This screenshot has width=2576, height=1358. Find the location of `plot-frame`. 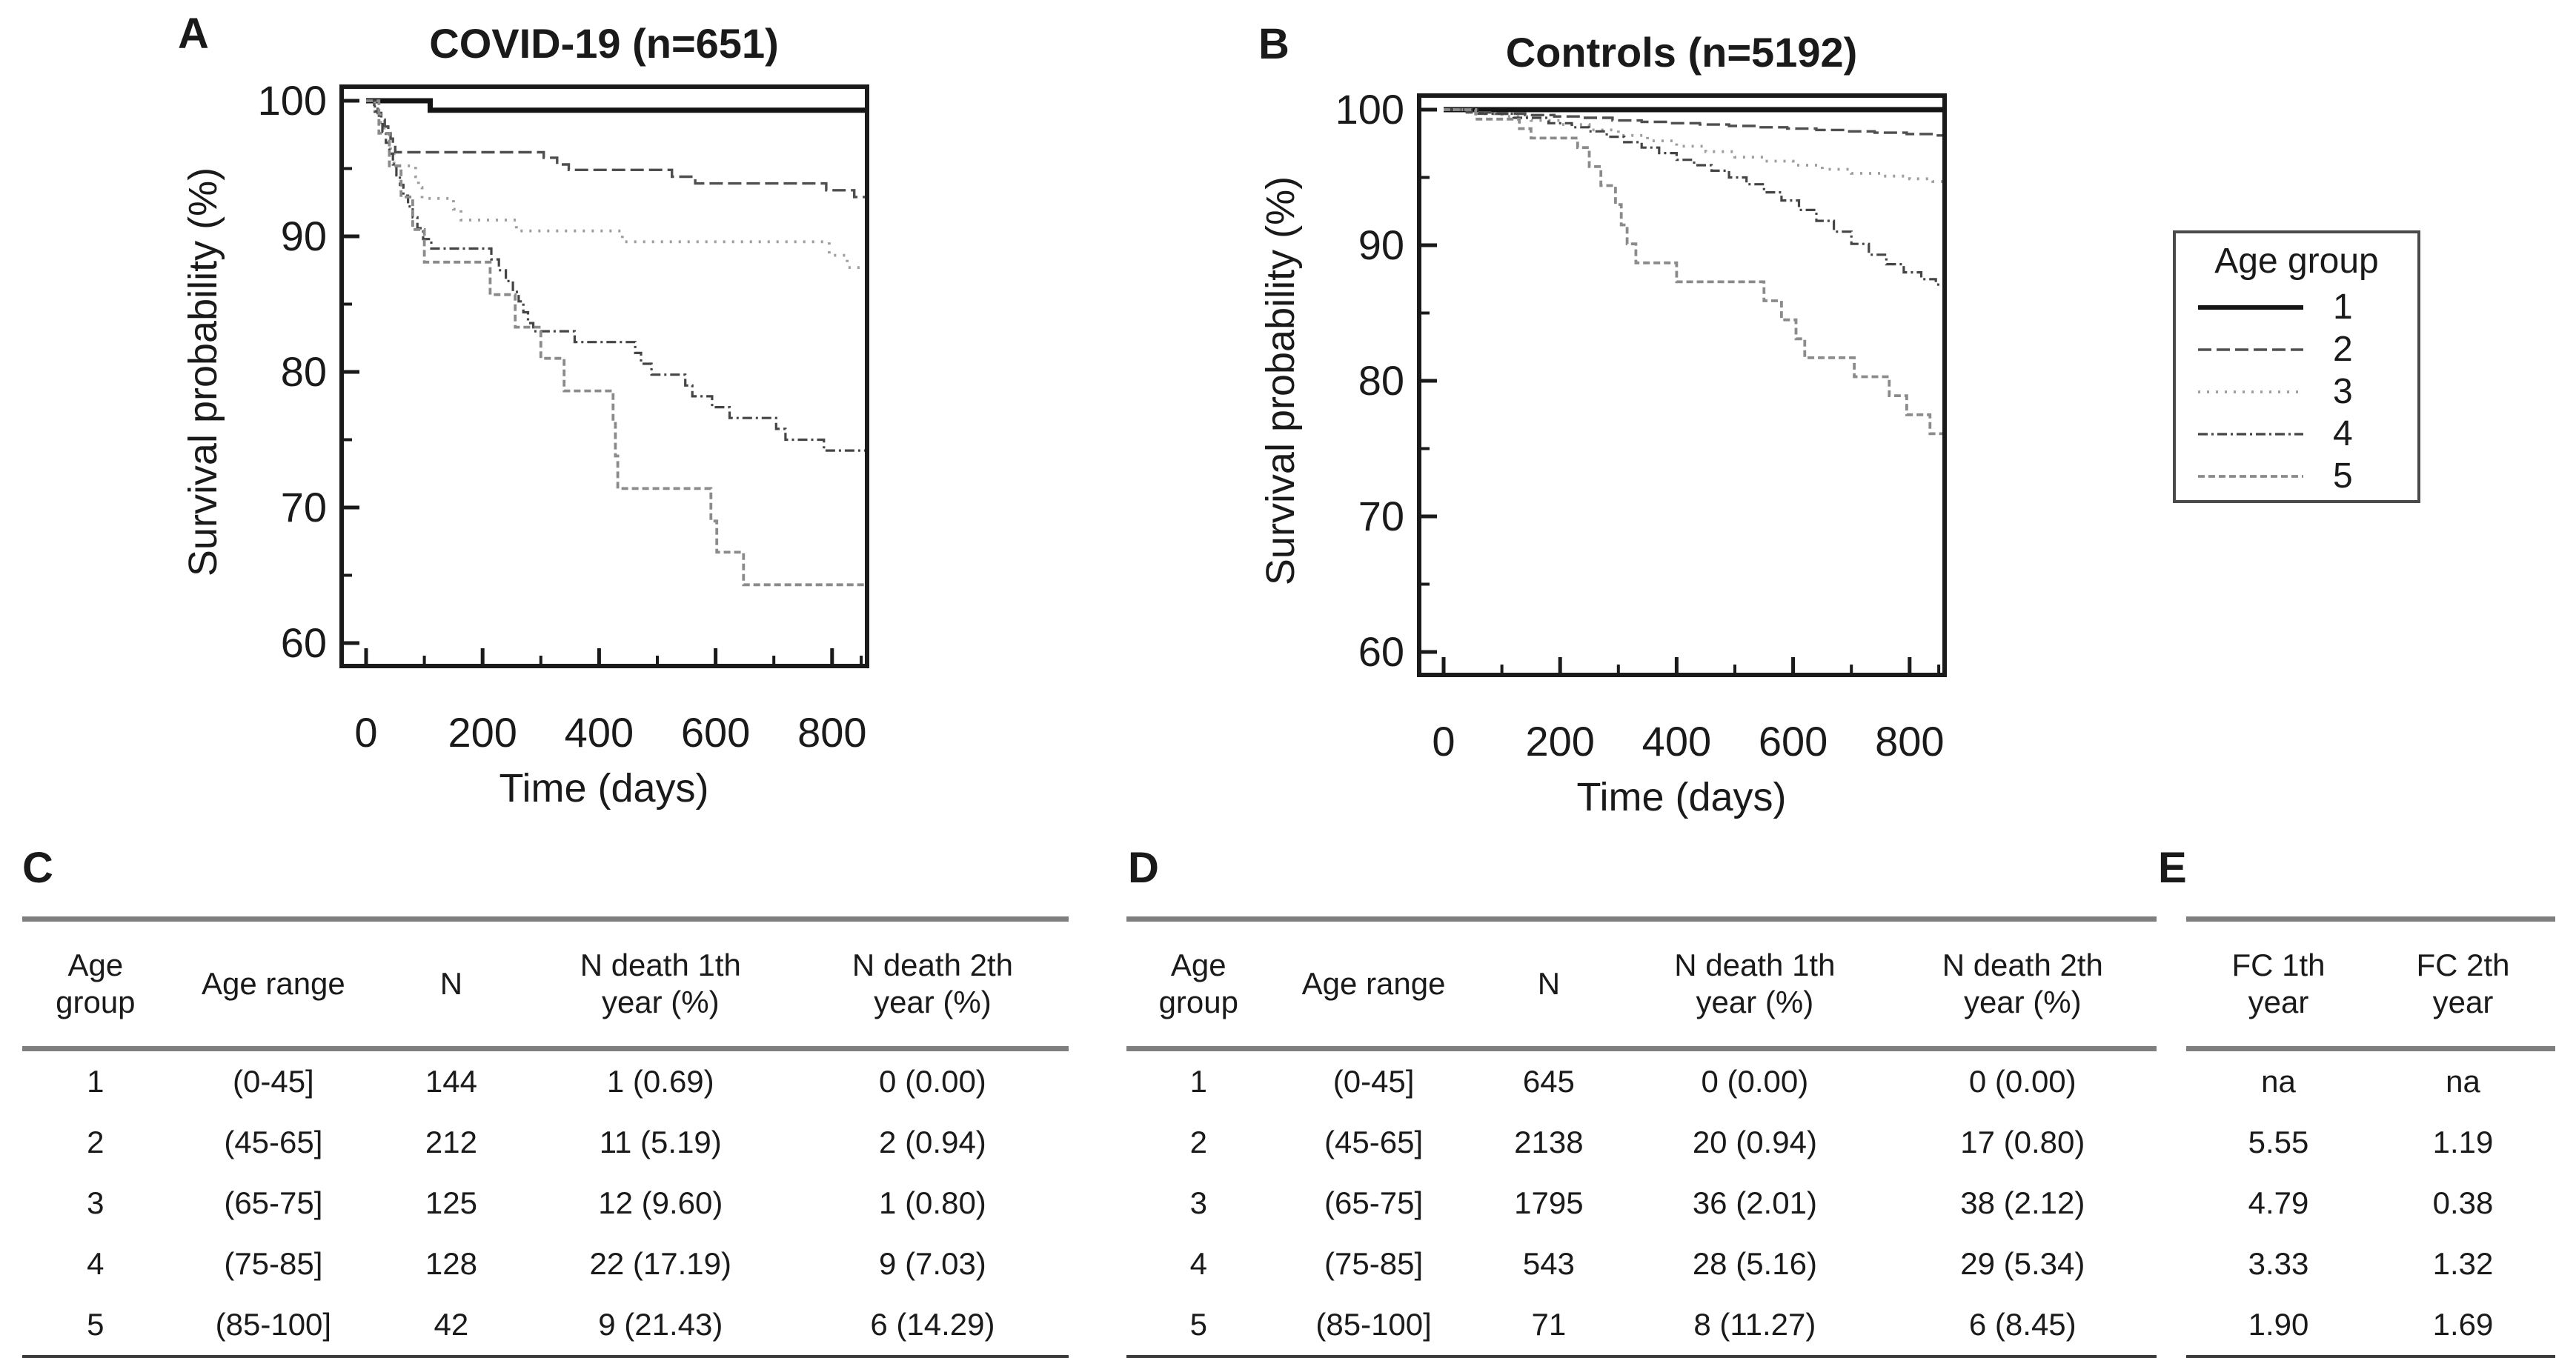

plot-frame is located at coordinates (1682, 385).